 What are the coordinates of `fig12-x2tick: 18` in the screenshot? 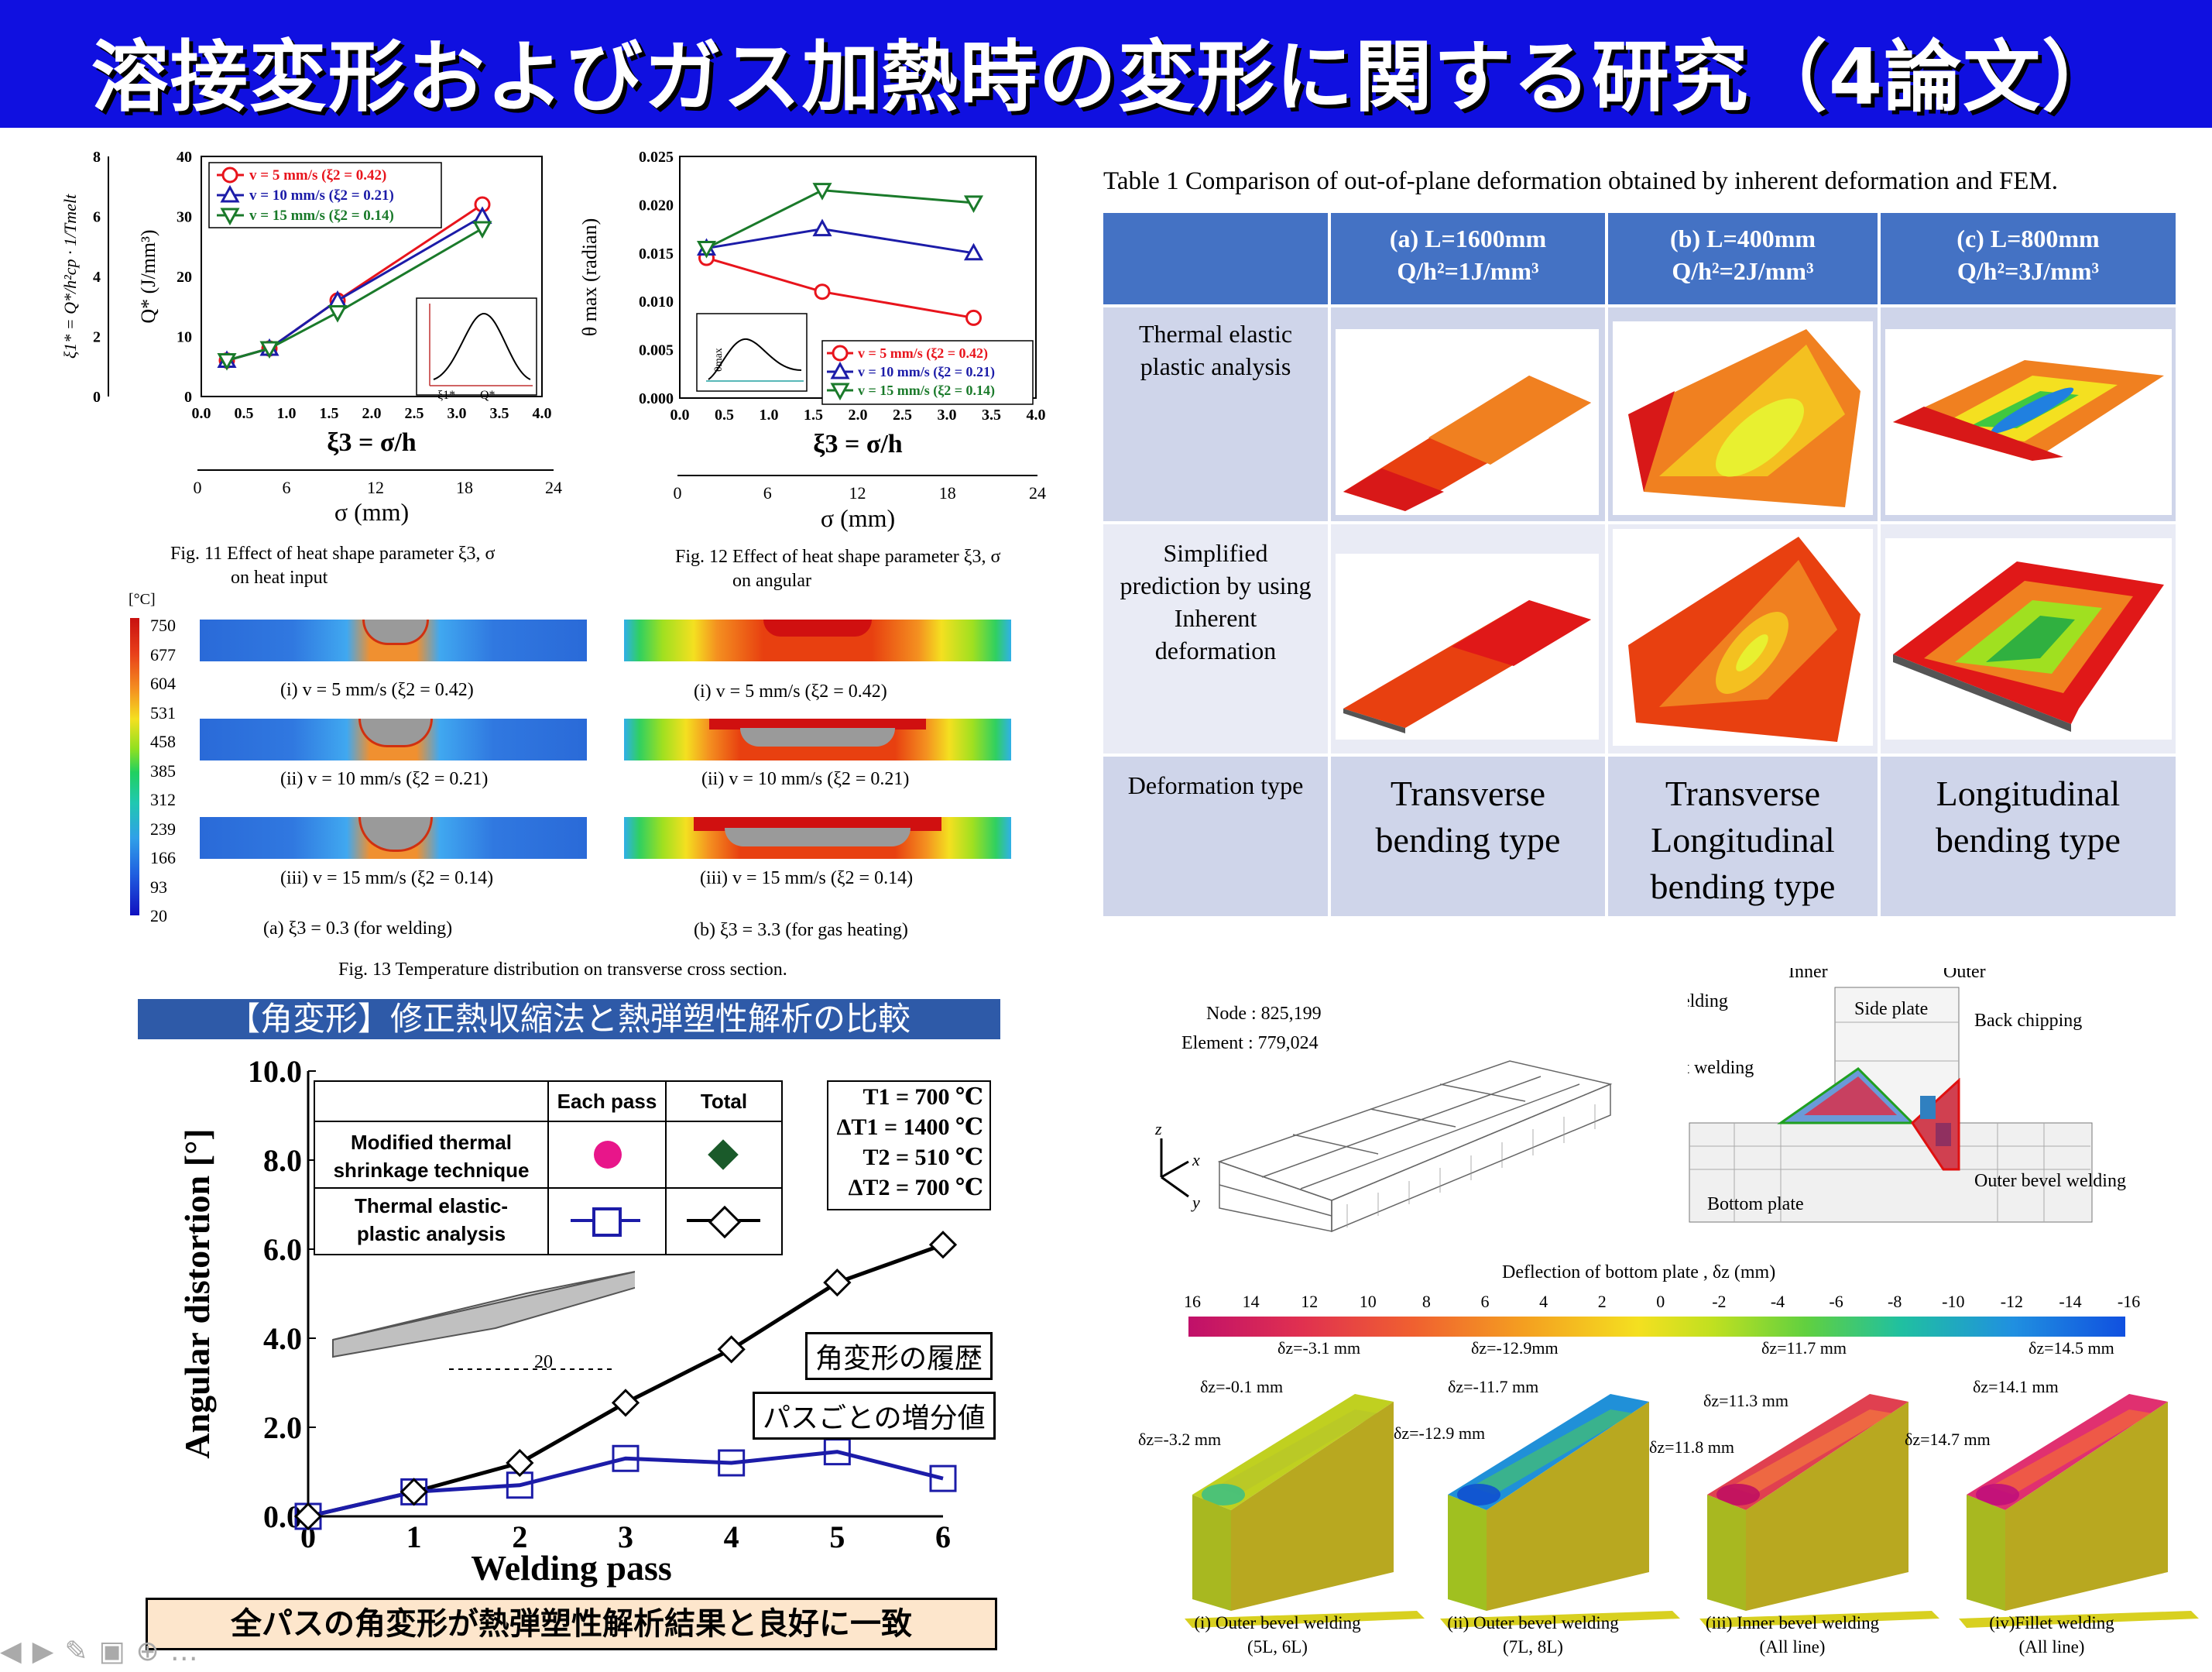 It's located at (948, 493).